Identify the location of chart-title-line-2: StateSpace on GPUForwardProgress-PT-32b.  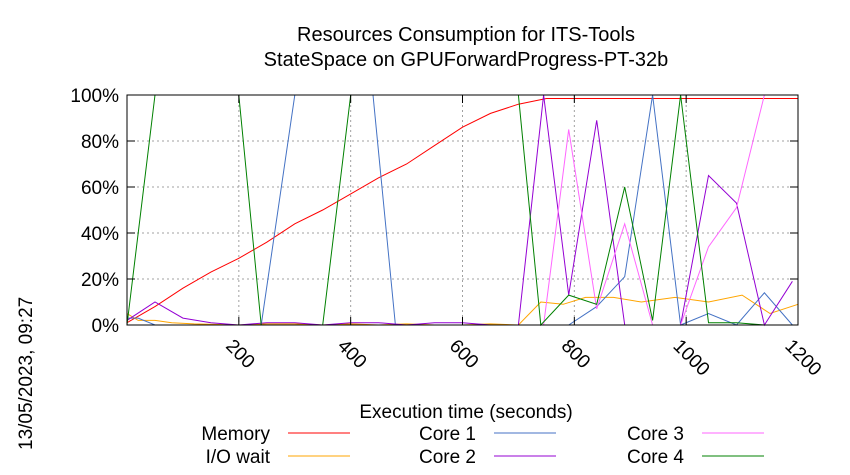
(466, 60).